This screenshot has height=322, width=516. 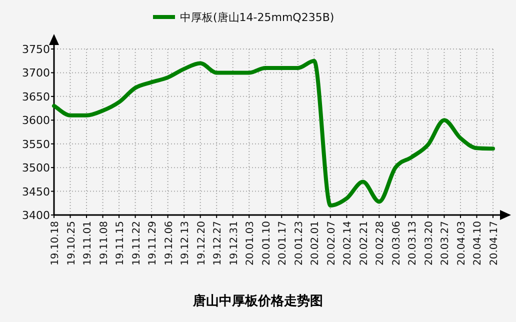 I want to click on x-tick-label: 20.01.10, so click(x=266, y=243).